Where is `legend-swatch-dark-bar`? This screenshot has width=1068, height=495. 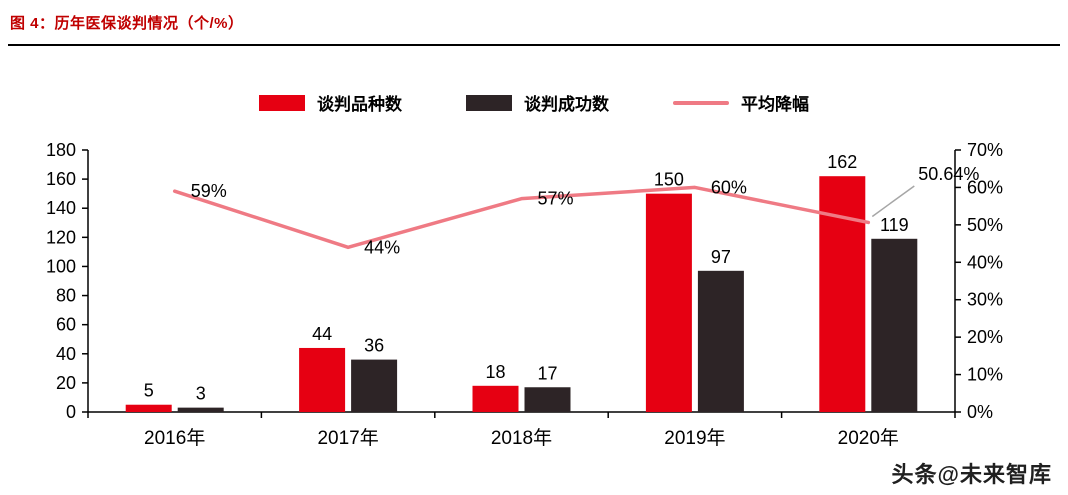 legend-swatch-dark-bar is located at coordinates (489, 102).